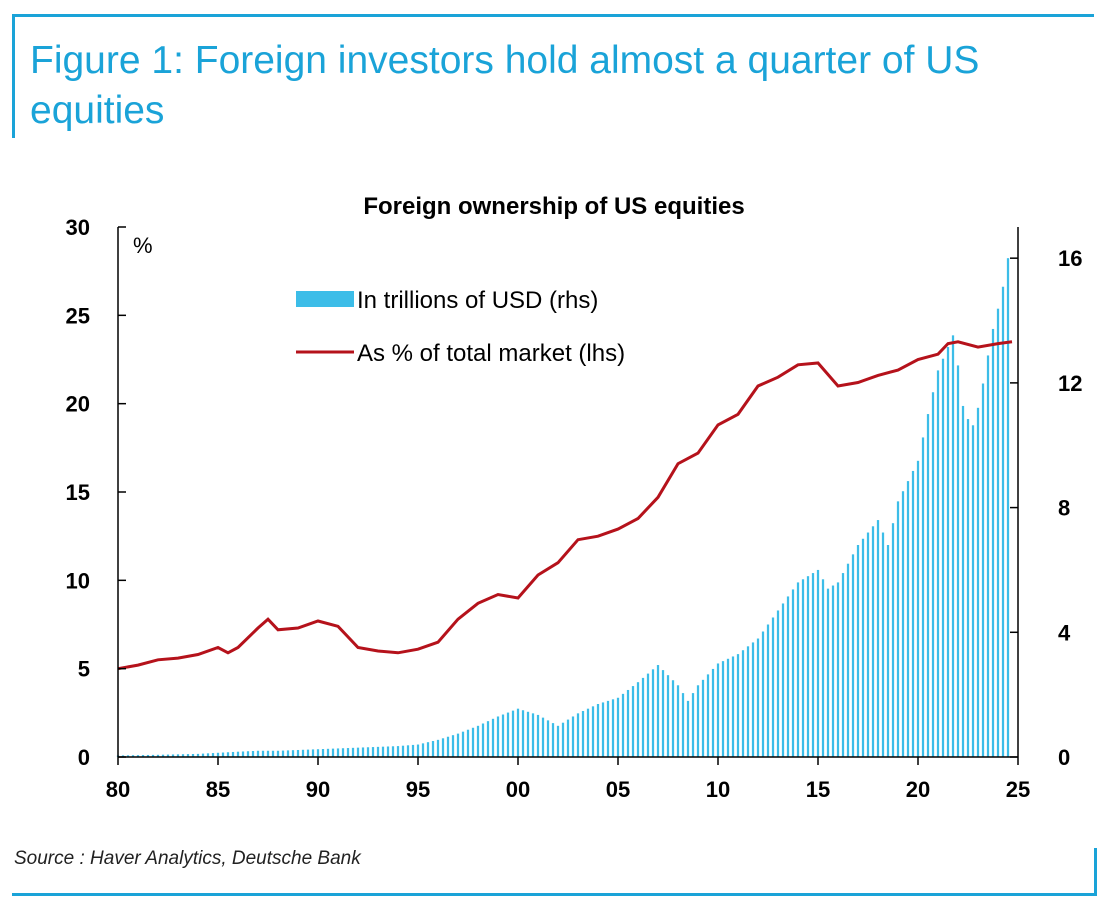  Describe the element at coordinates (818, 789) in the screenshot. I see `x-tick-label: 15` at that location.